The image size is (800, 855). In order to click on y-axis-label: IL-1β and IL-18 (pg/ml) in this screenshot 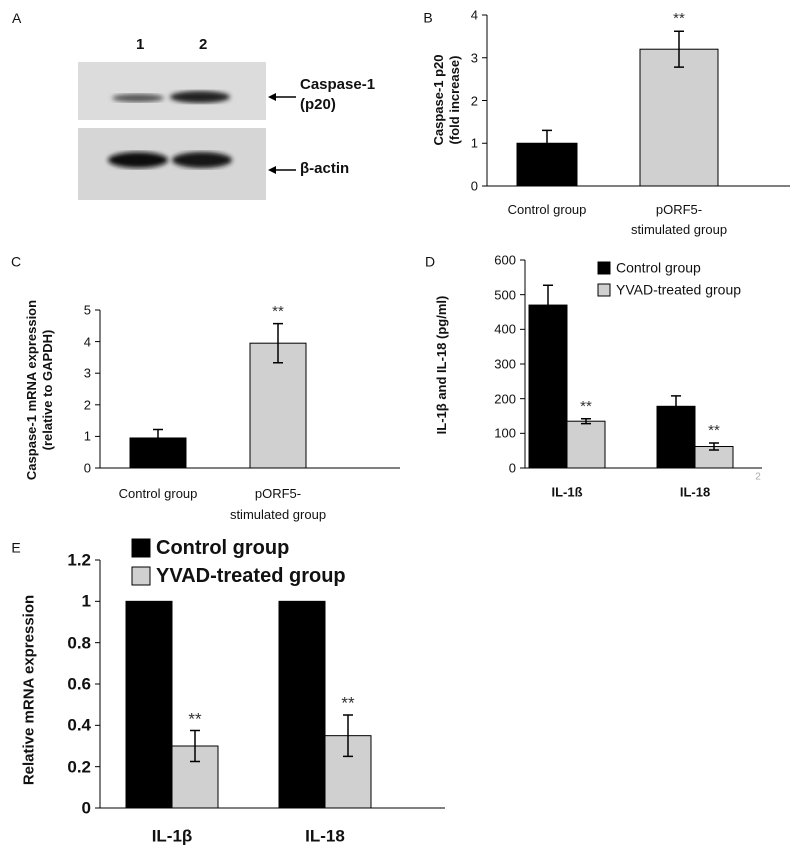, I will do `click(441, 365)`.